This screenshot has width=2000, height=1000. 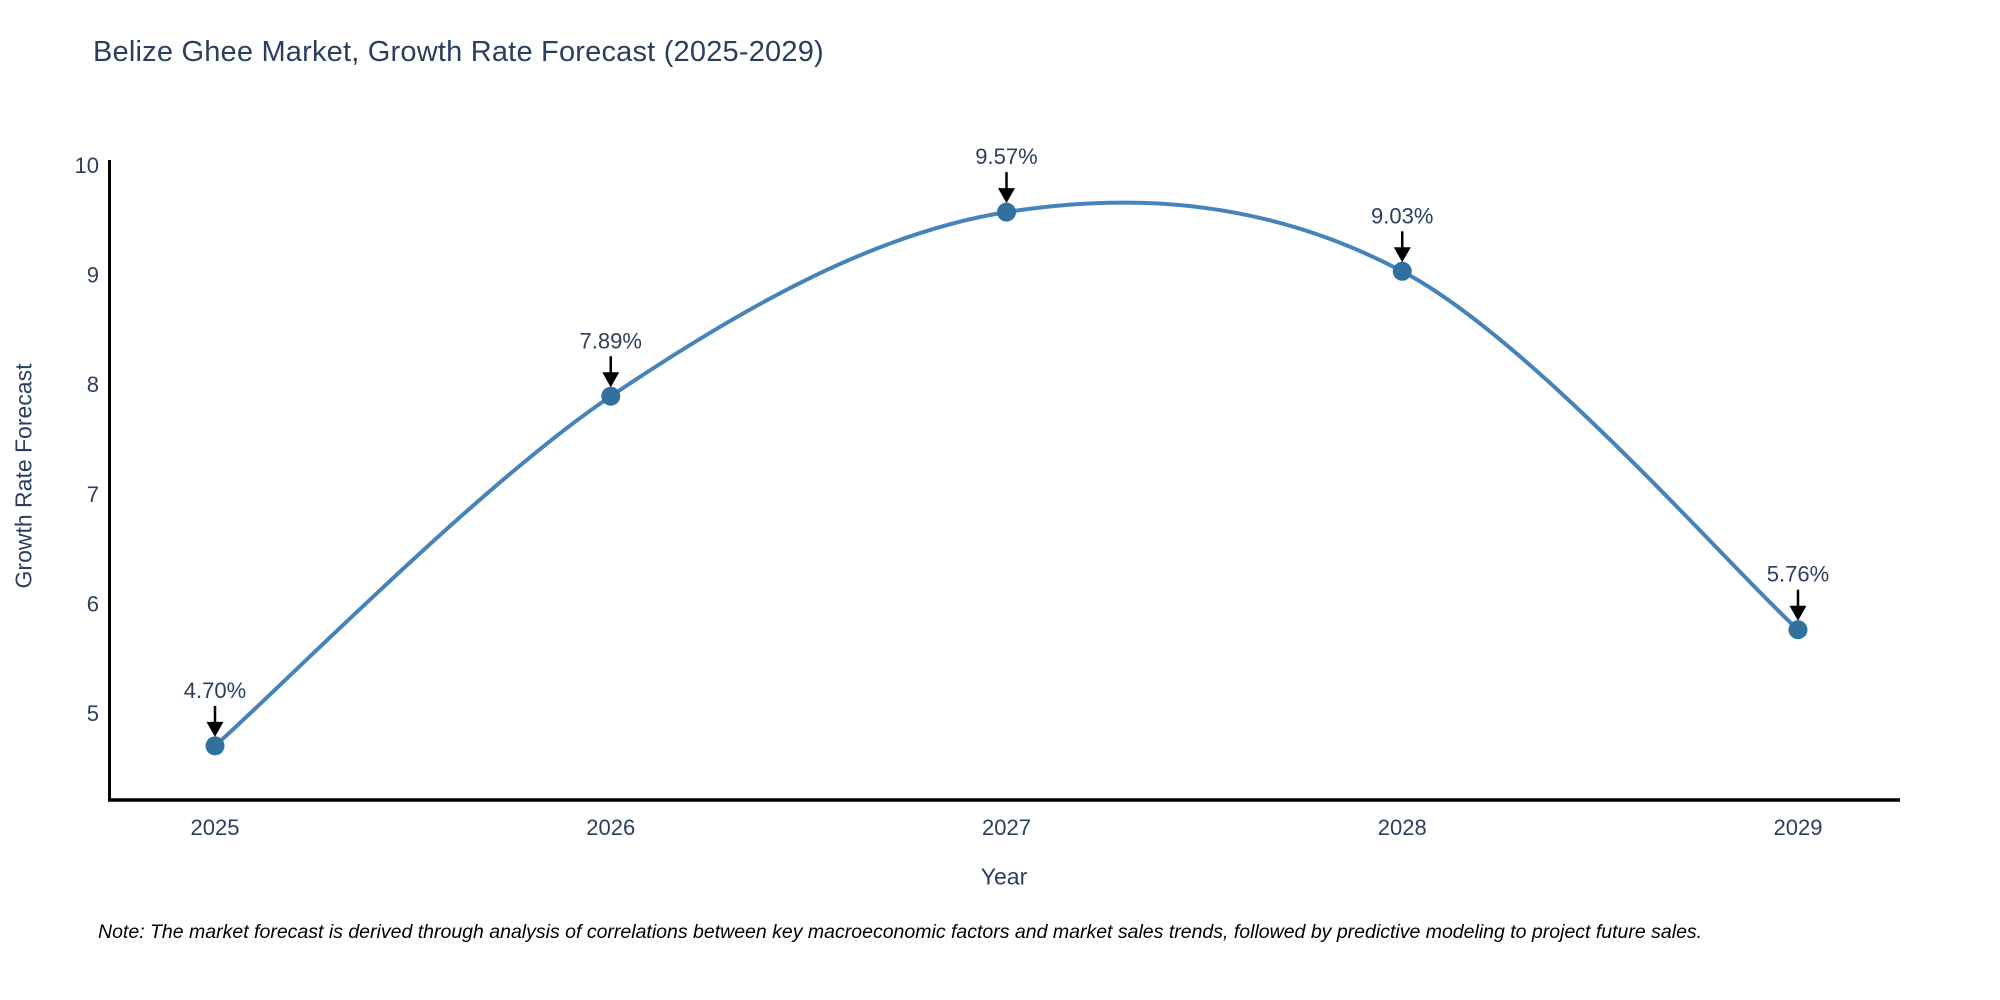 What do you see at coordinates (93, 603) in the screenshot?
I see `y-tick-label: 6` at bounding box center [93, 603].